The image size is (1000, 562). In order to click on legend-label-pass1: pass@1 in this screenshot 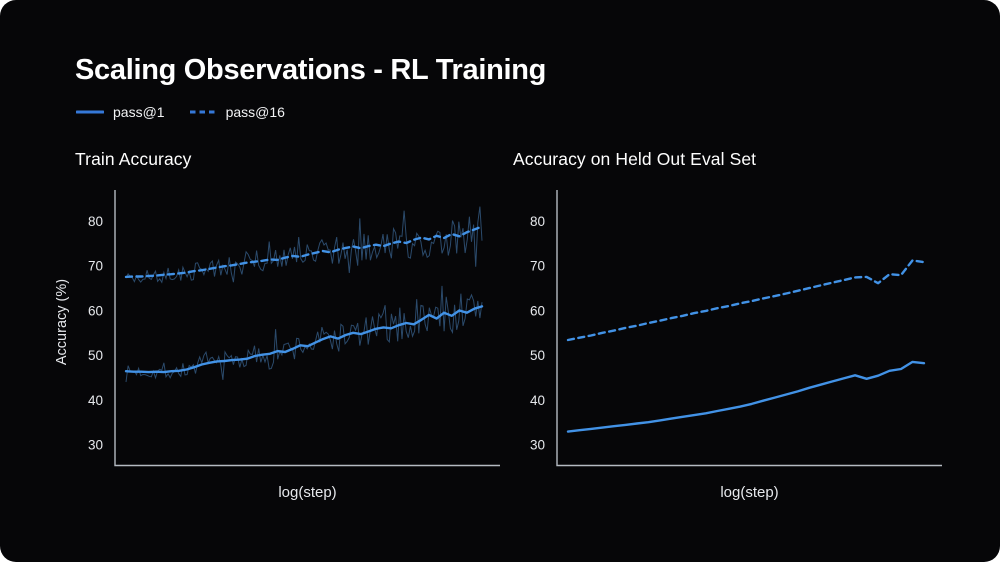, I will do `click(139, 112)`.